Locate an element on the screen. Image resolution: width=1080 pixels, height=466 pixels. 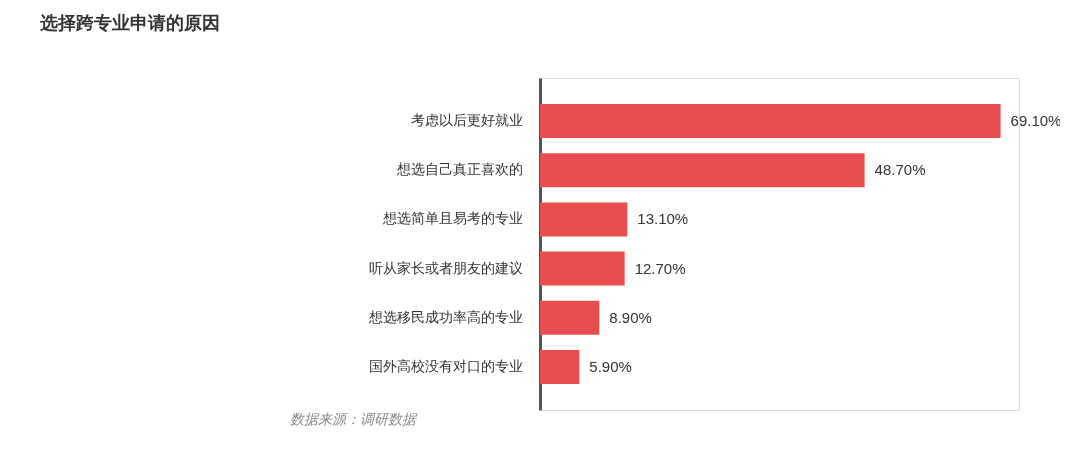
data-label: 69.10% is located at coordinates (1036, 121).